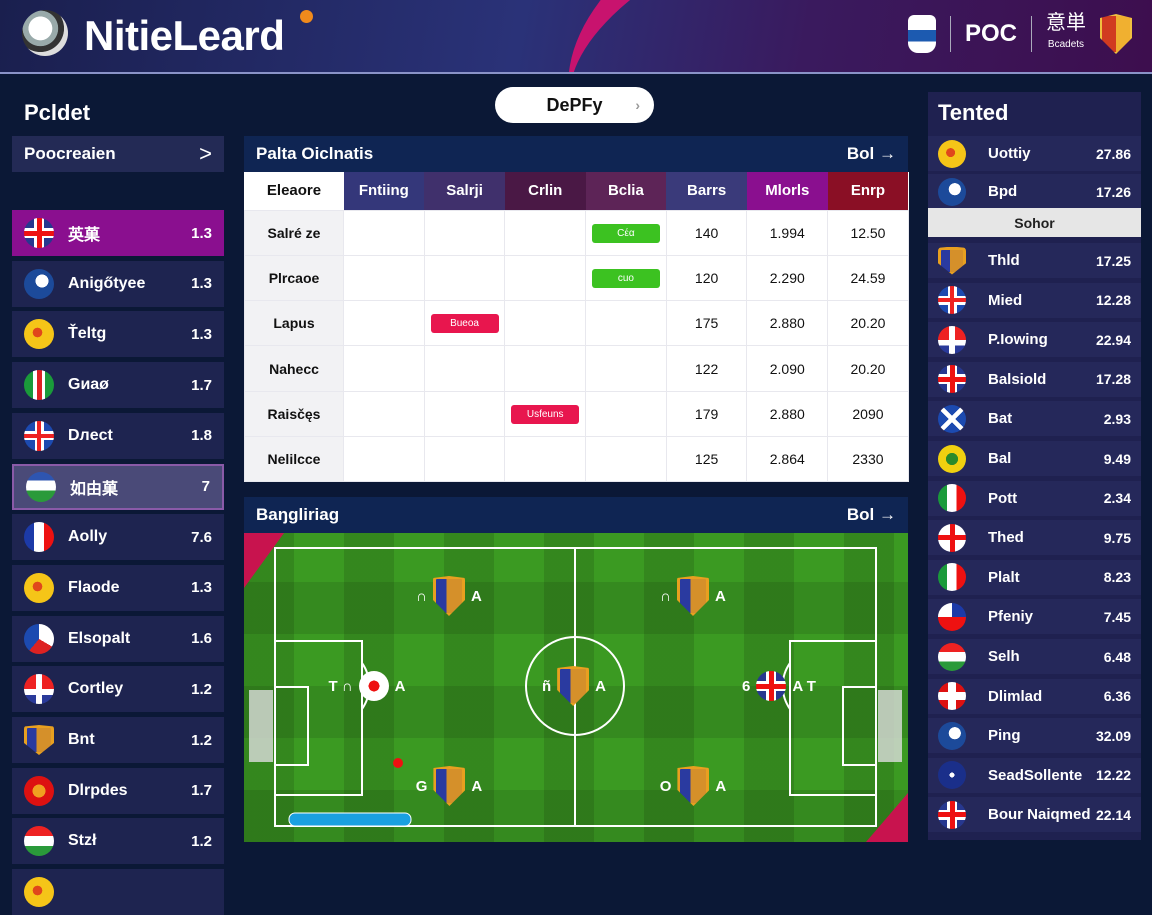 The image size is (1152, 915). Describe the element at coordinates (1066, 34) in the screenshot. I see `language-selector: 意単 Bcadets` at that location.